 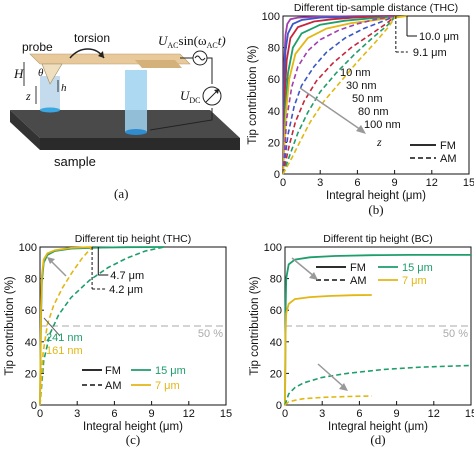 I want to click on uac-label: UACsin(ωACt), so click(x=192, y=41).